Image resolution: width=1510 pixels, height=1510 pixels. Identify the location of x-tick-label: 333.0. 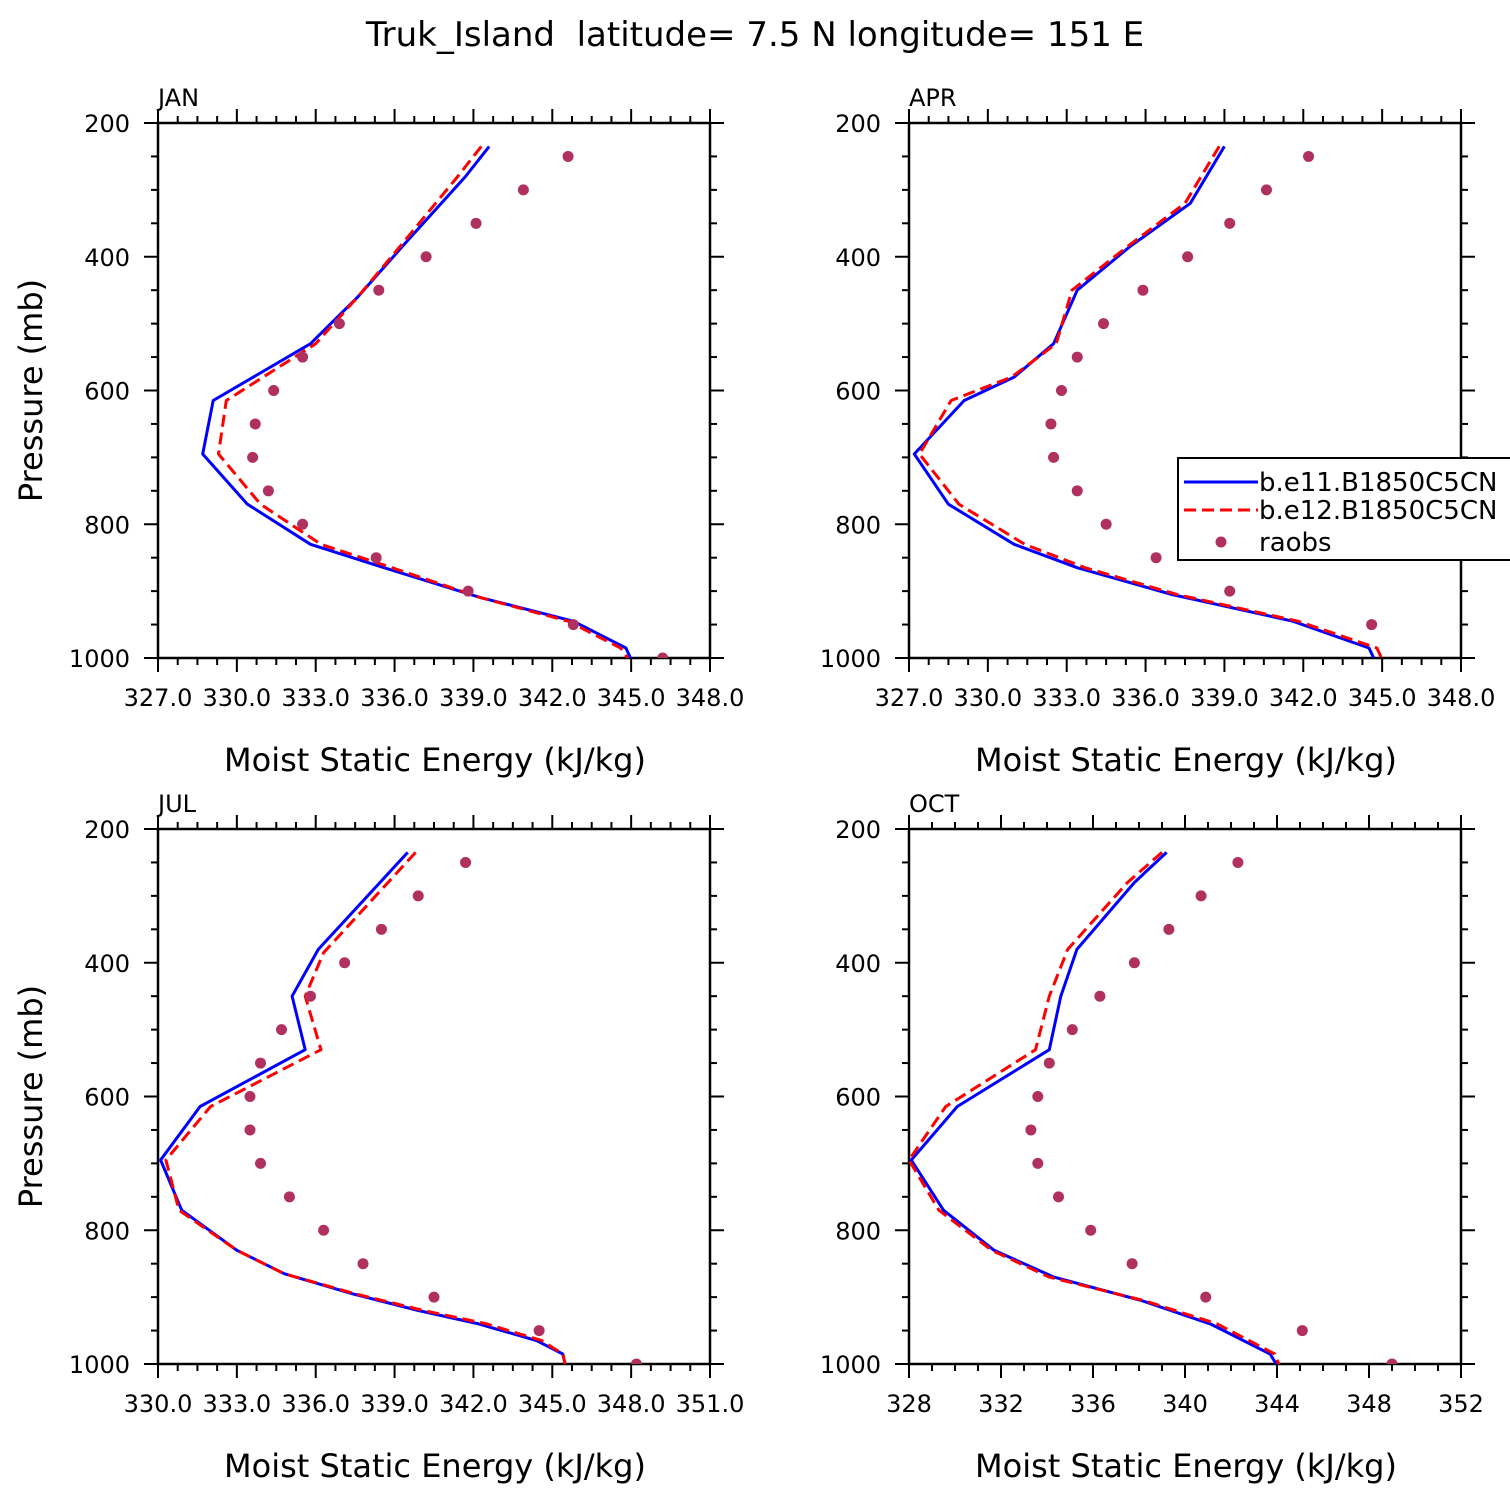
(315, 698).